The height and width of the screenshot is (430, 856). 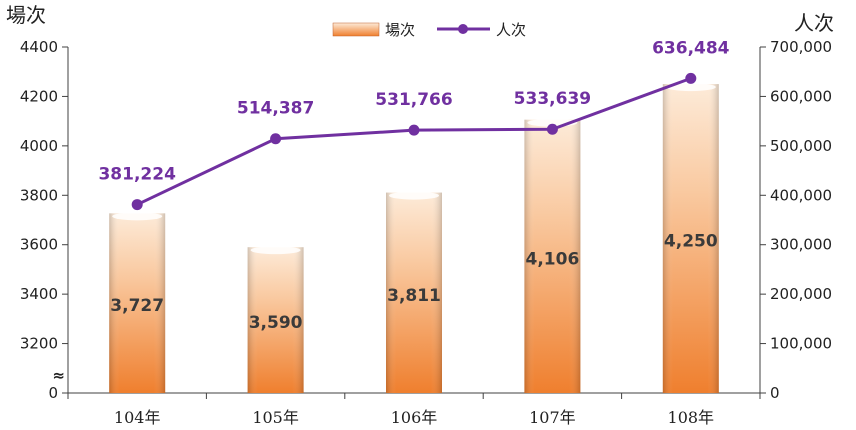 I want to click on left-axis-title: 場次, so click(x=26, y=15).